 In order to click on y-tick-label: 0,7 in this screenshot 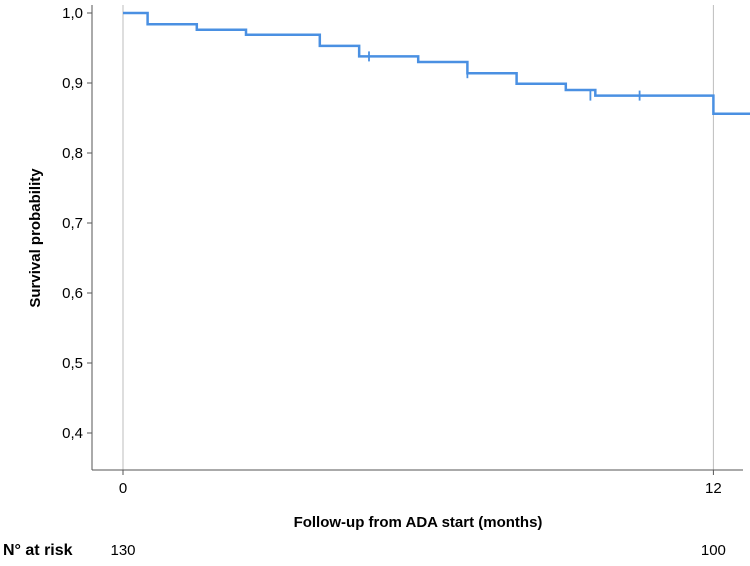, I will do `click(72, 223)`.